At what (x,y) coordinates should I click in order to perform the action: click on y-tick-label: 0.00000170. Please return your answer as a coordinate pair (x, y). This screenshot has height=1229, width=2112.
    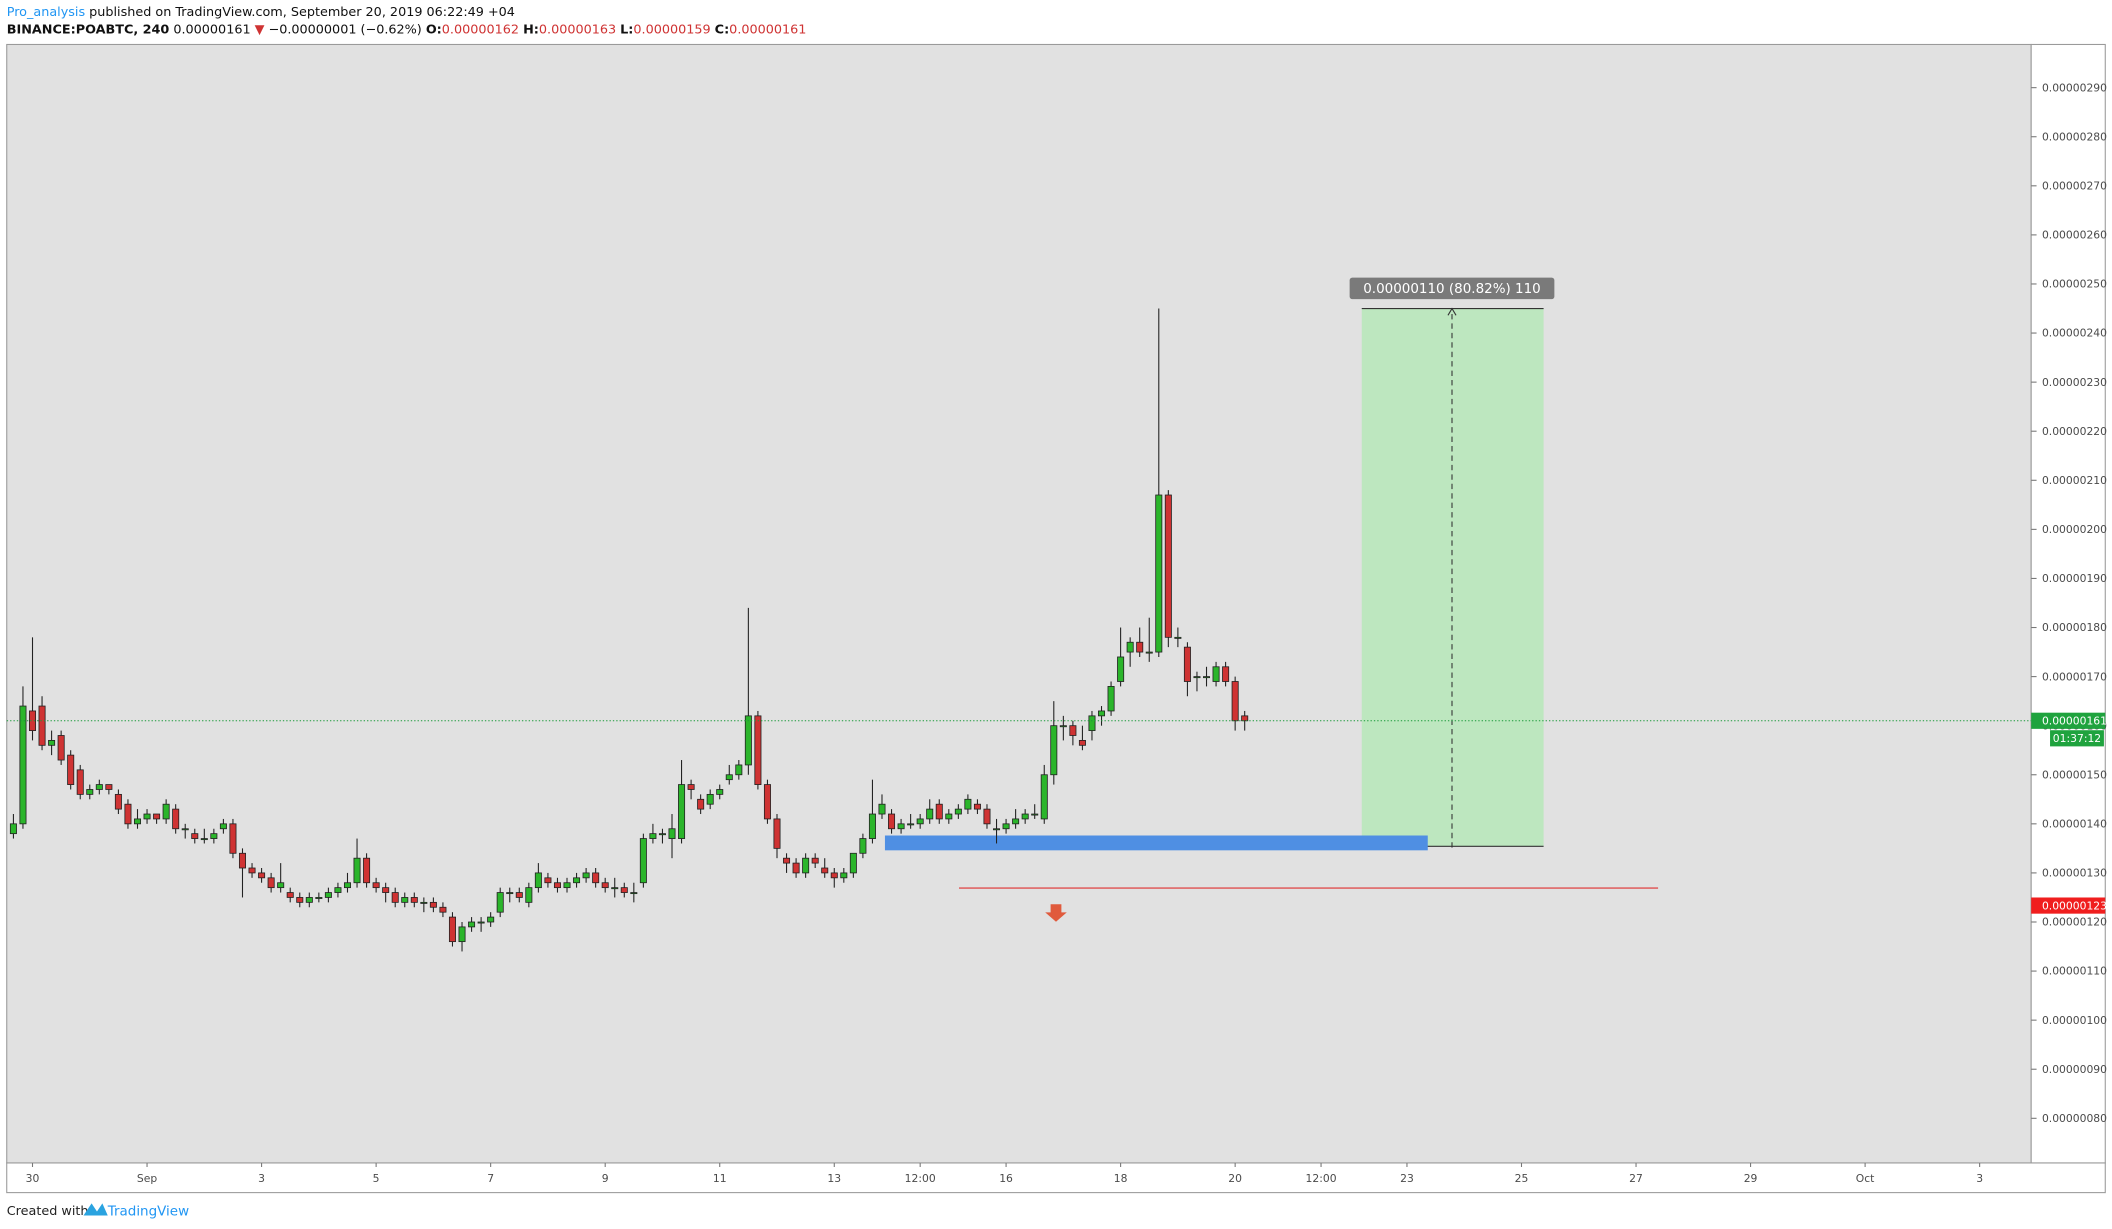
    Looking at the image, I should click on (2074, 676).